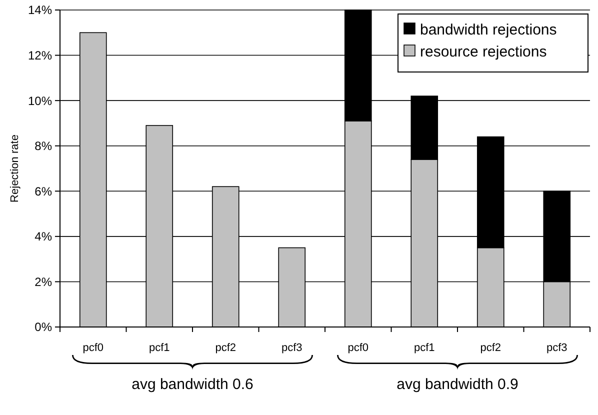 This screenshot has width=598, height=415. I want to click on y-tick-label: 14%, so click(40, 10).